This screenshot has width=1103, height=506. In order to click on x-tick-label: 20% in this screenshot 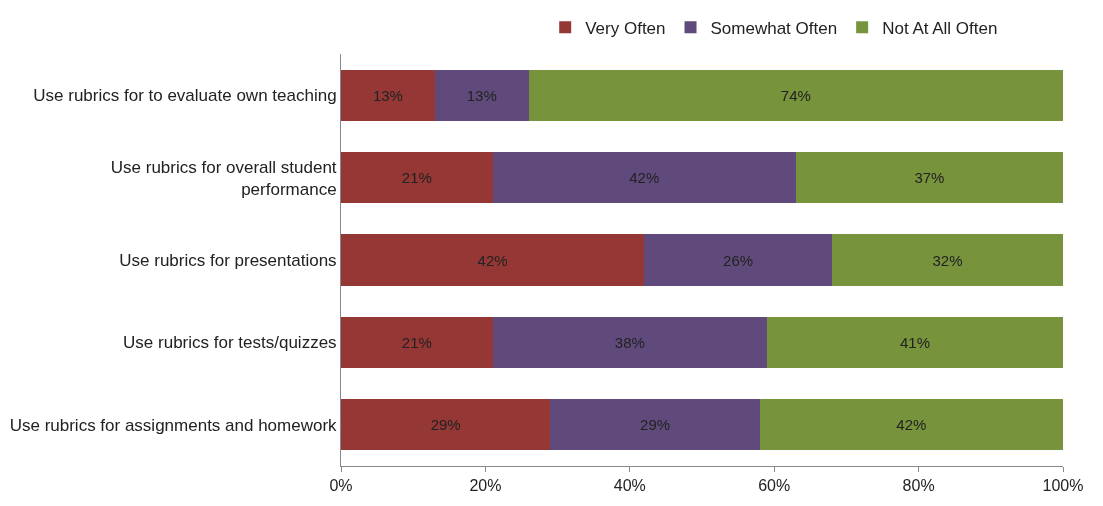, I will do `click(485, 486)`.